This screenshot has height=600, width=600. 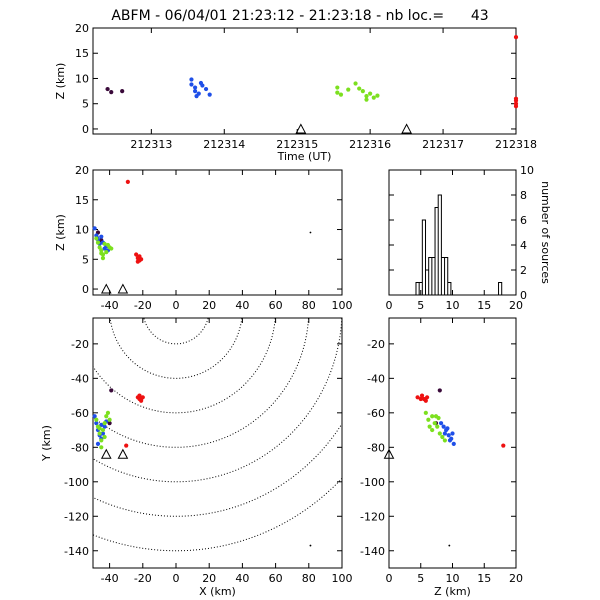 What do you see at coordinates (545, 232) in the screenshot?
I see `histogram-ylabel: number of sources` at bounding box center [545, 232].